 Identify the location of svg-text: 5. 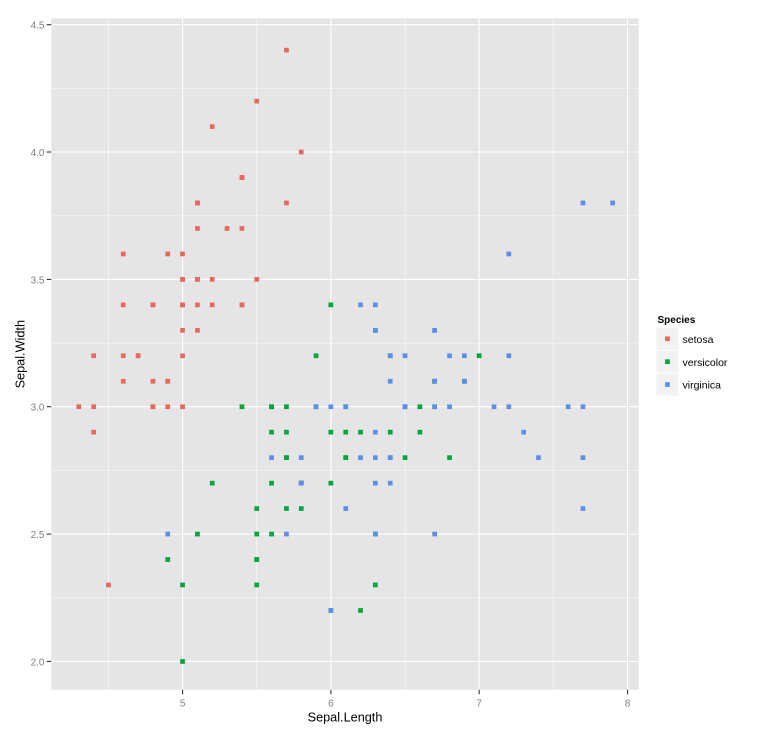
(183, 704).